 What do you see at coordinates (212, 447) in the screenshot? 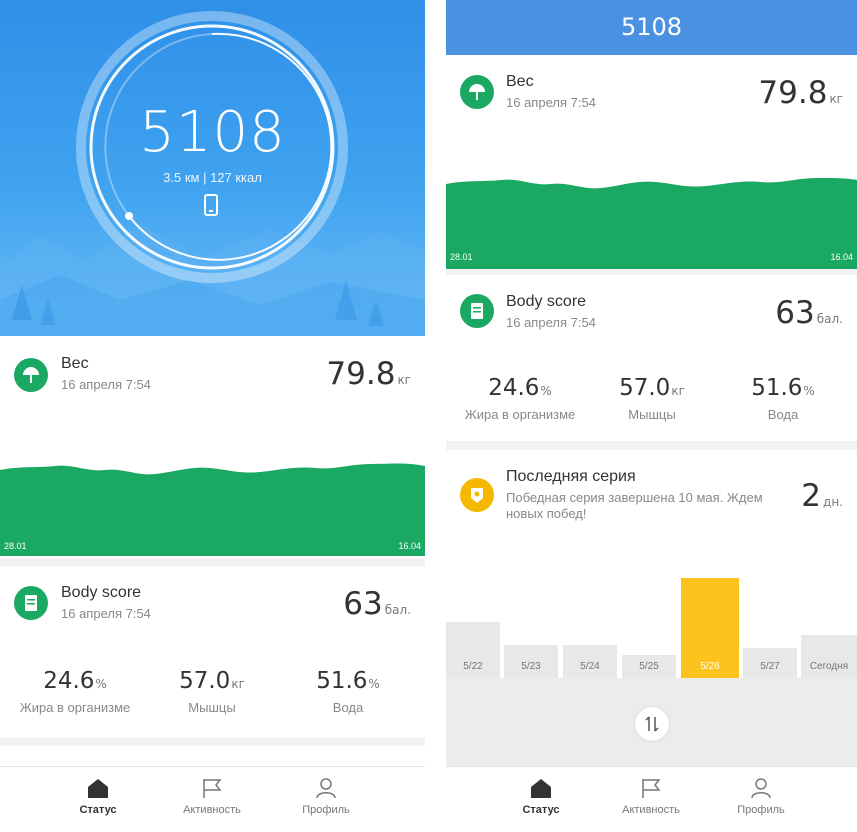
I see `weight-card: Вес 16 апреля 7:54 79.8 кг 28.01 16.04` at bounding box center [212, 447].